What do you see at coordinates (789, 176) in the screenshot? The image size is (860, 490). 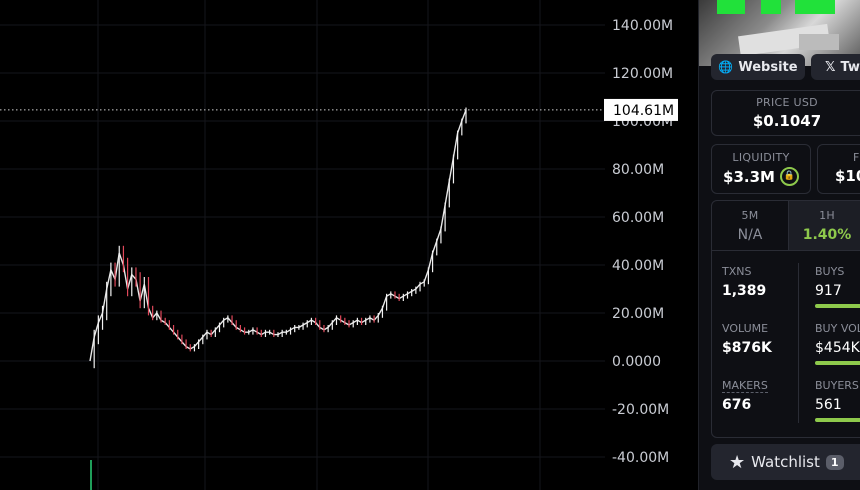 I see `lock-icon: 🔒` at bounding box center [789, 176].